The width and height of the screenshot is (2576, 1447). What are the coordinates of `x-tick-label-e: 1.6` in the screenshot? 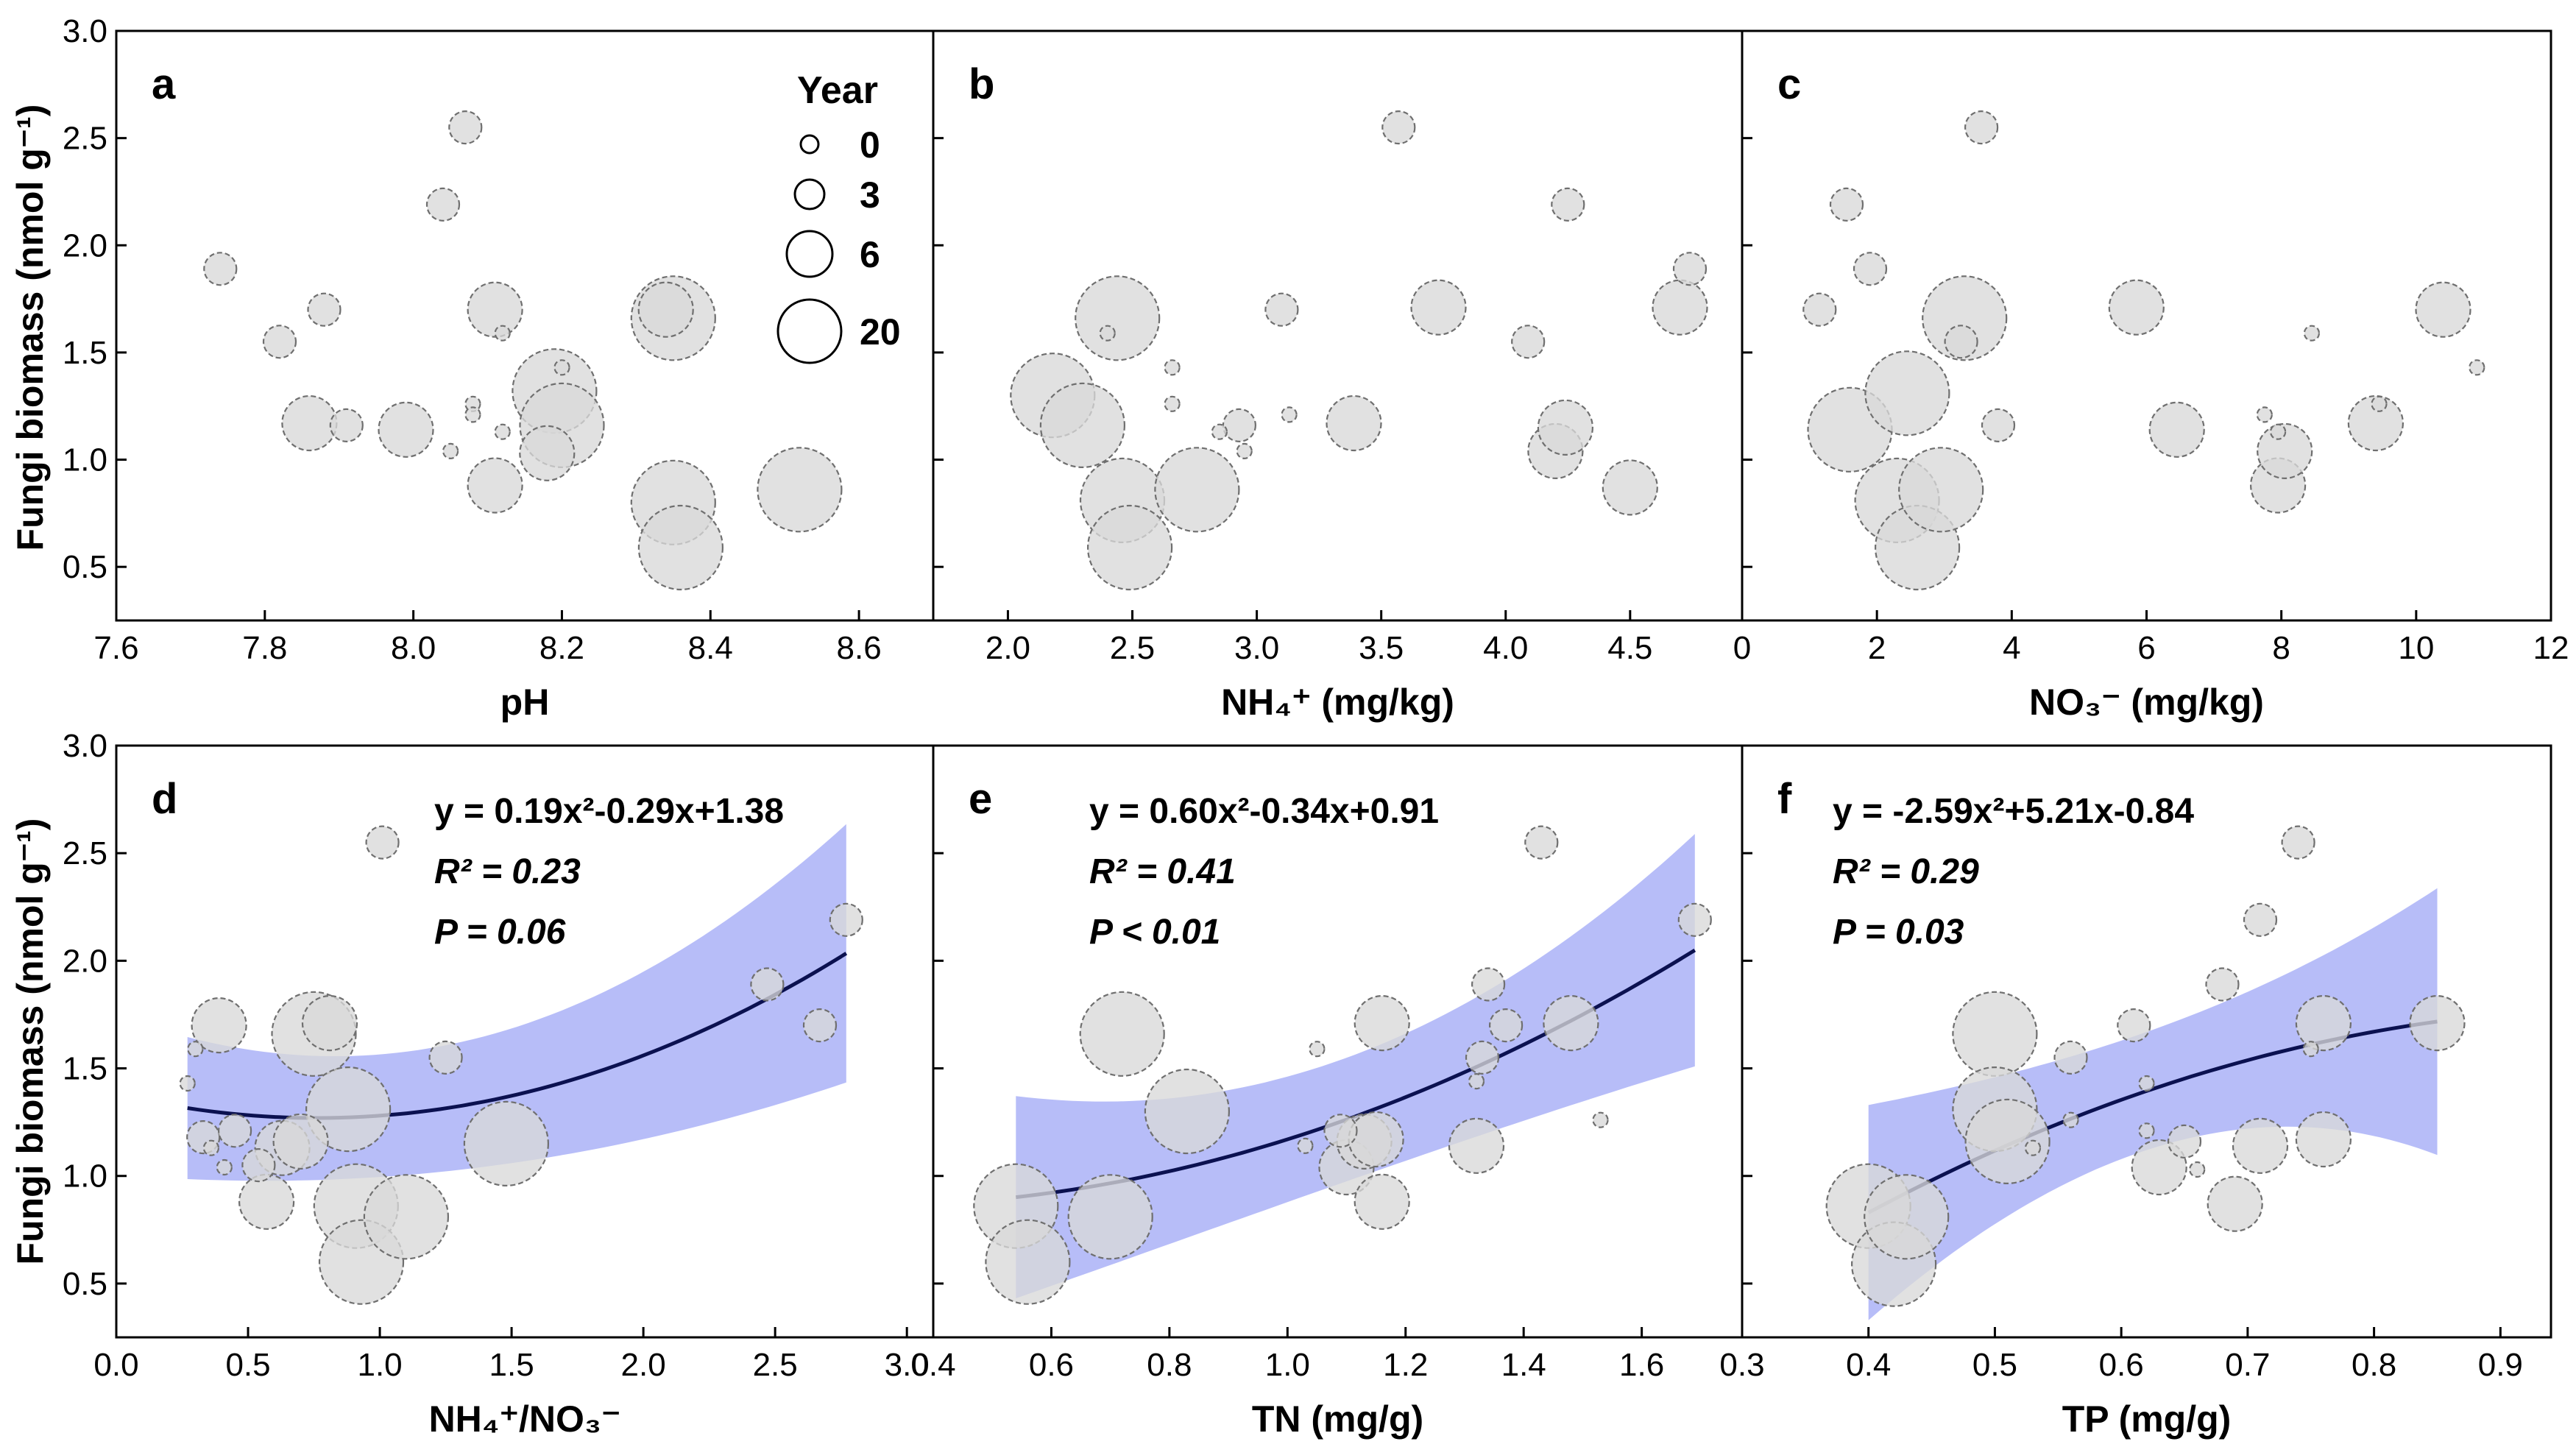 It's located at (1642, 1365).